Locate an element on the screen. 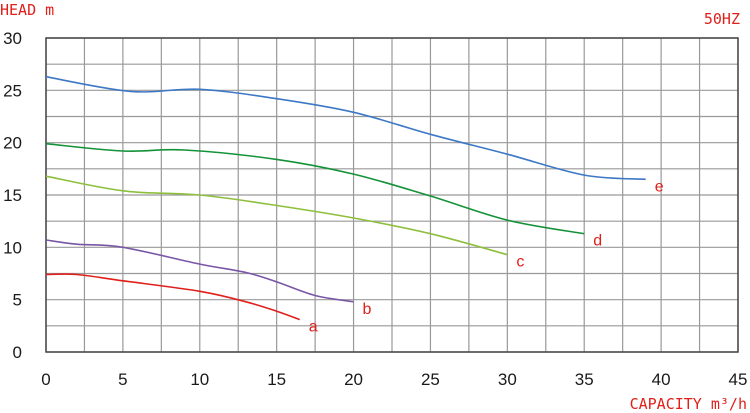  y-tick-label: 20 is located at coordinates (12, 143).